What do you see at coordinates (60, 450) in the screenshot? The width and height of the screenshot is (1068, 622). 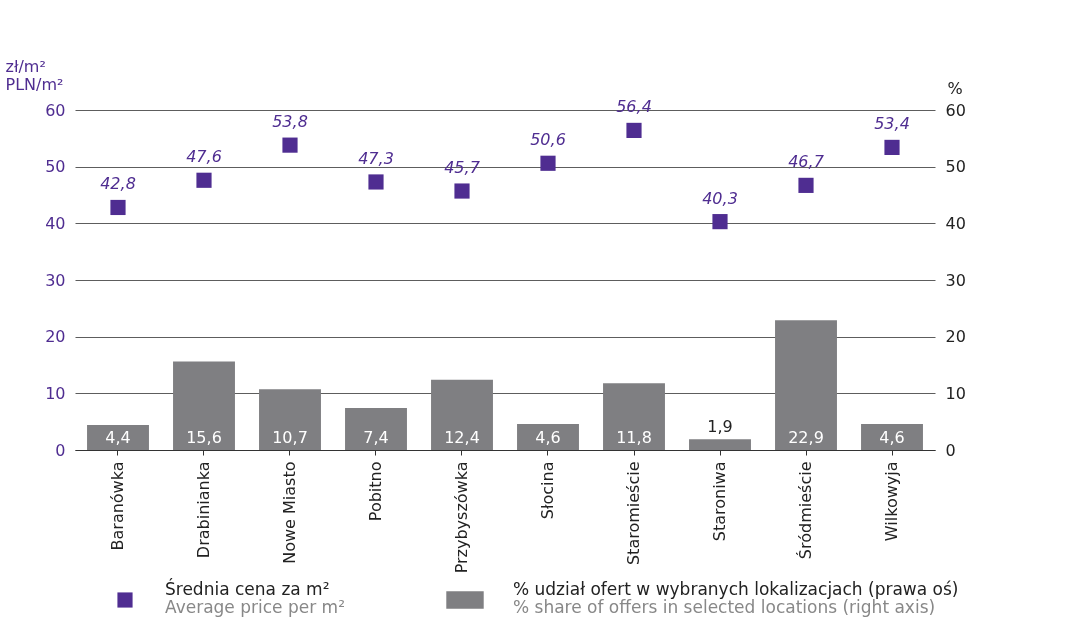 I see `y-tick-label: 0` at bounding box center [60, 450].